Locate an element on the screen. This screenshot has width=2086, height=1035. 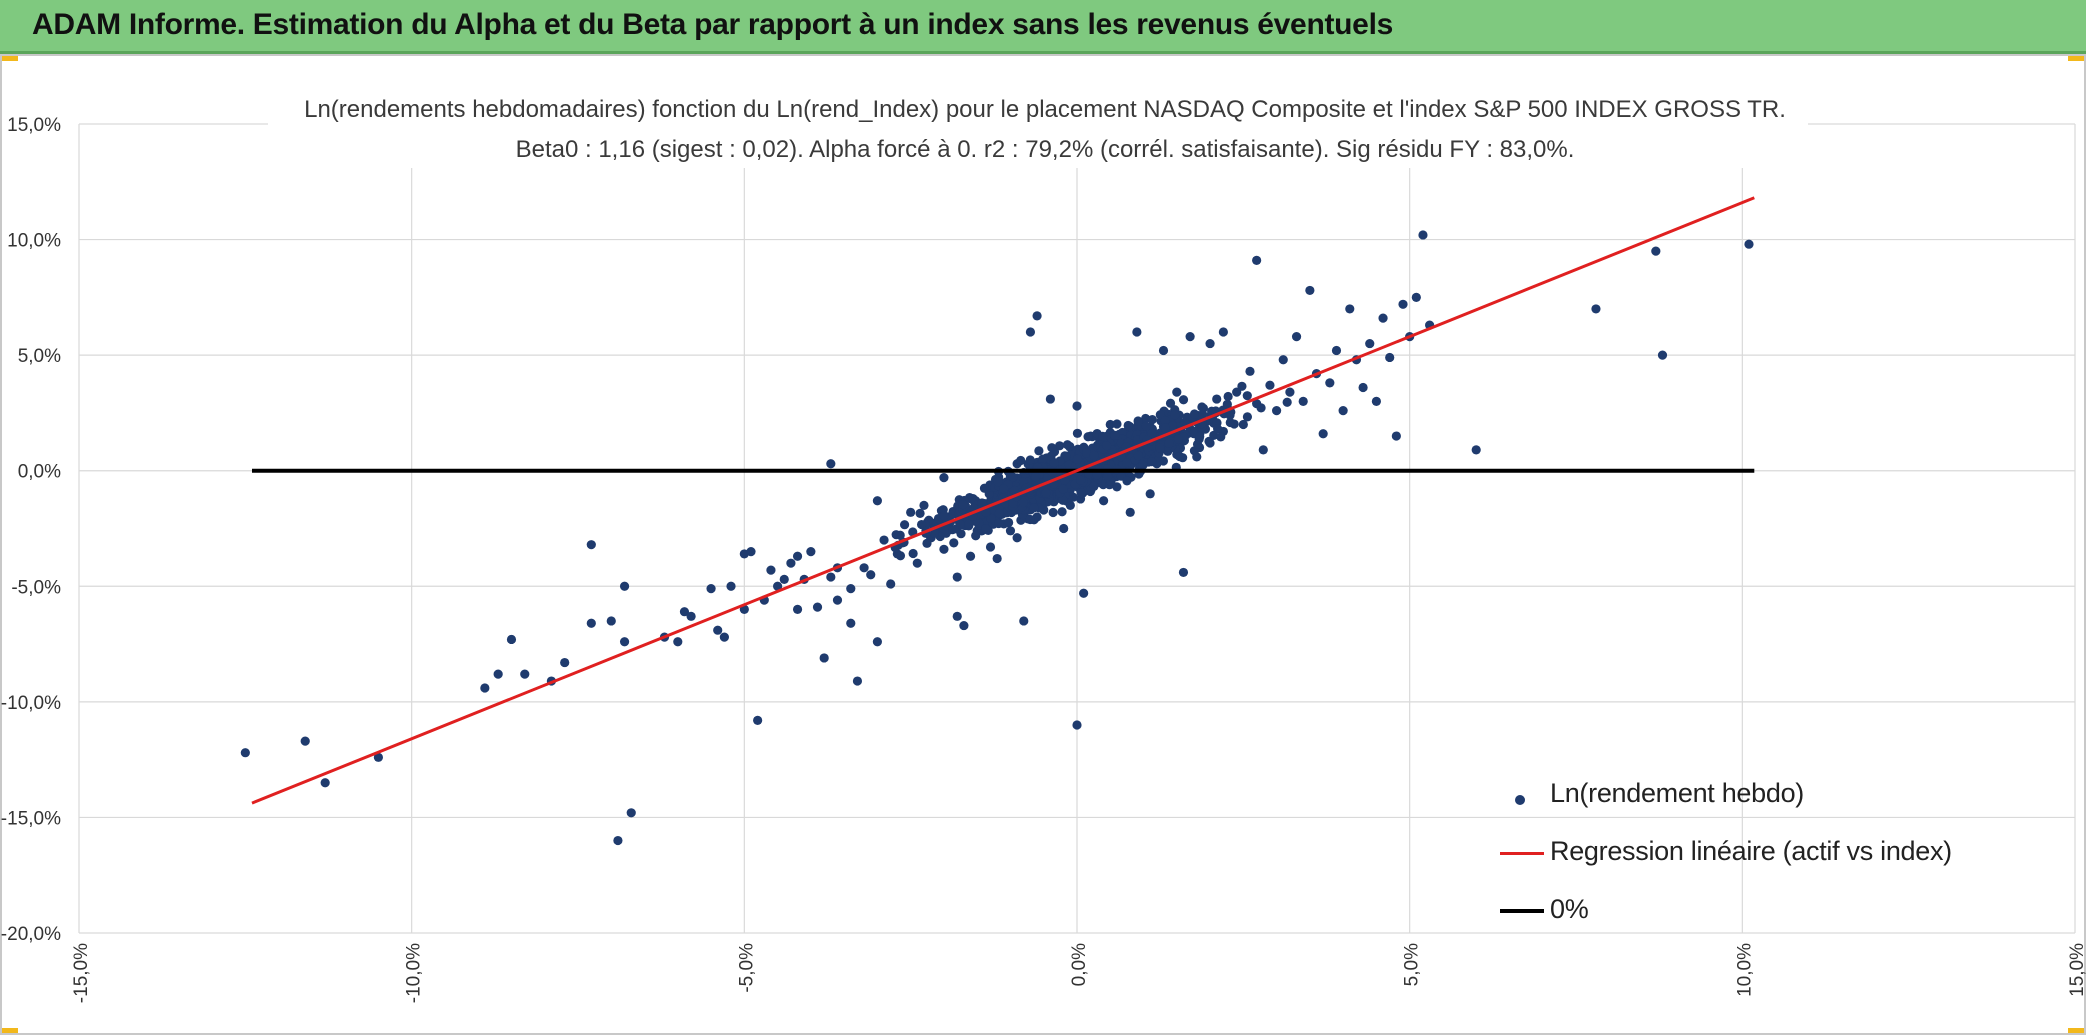
corner-marker-bottom-left is located at coordinates (9, 1031).